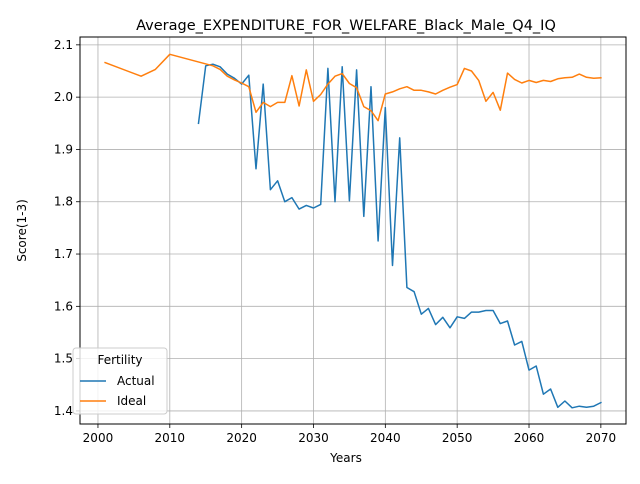 This screenshot has width=640, height=484. What do you see at coordinates (457, 438) in the screenshot?
I see `x-tick-label: 2050` at bounding box center [457, 438].